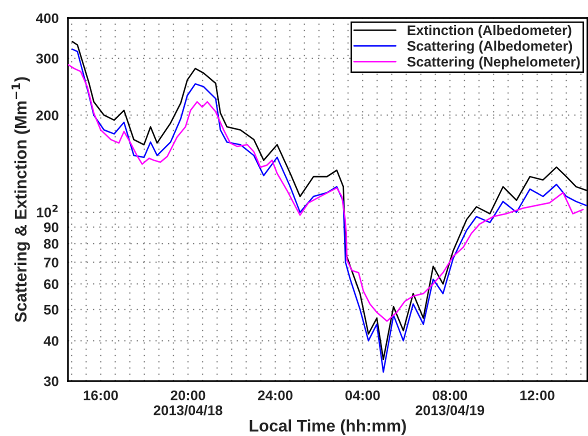  I want to click on x-tick-label: 20:00 2013/04/18, so click(188, 403).